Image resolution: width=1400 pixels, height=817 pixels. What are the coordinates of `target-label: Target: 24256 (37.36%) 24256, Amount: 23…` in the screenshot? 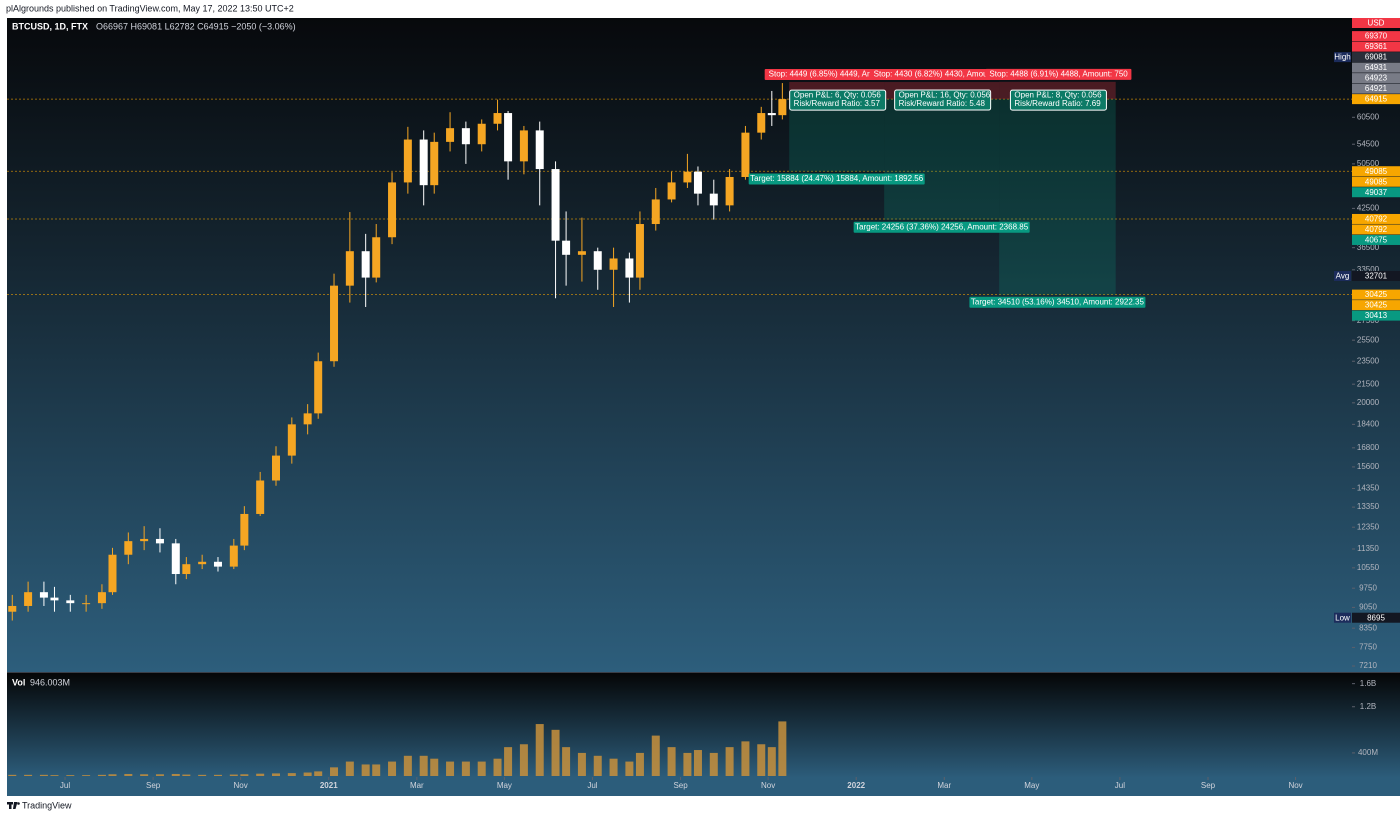 It's located at (942, 226).